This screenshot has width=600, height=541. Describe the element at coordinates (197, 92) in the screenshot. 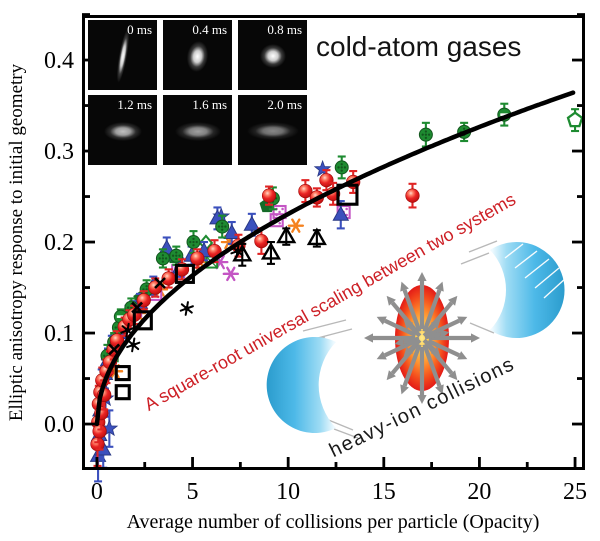

I see `inset-expansion-images: 0 ms 0.4 ms 0.8 ms 1.2 ms 1.6 ms 2.0 ms` at that location.